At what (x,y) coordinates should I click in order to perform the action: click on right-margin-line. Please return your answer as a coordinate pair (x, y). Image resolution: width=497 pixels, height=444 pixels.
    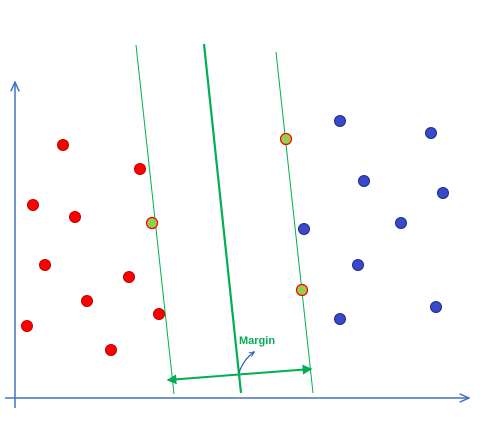
    Looking at the image, I should click on (294, 222).